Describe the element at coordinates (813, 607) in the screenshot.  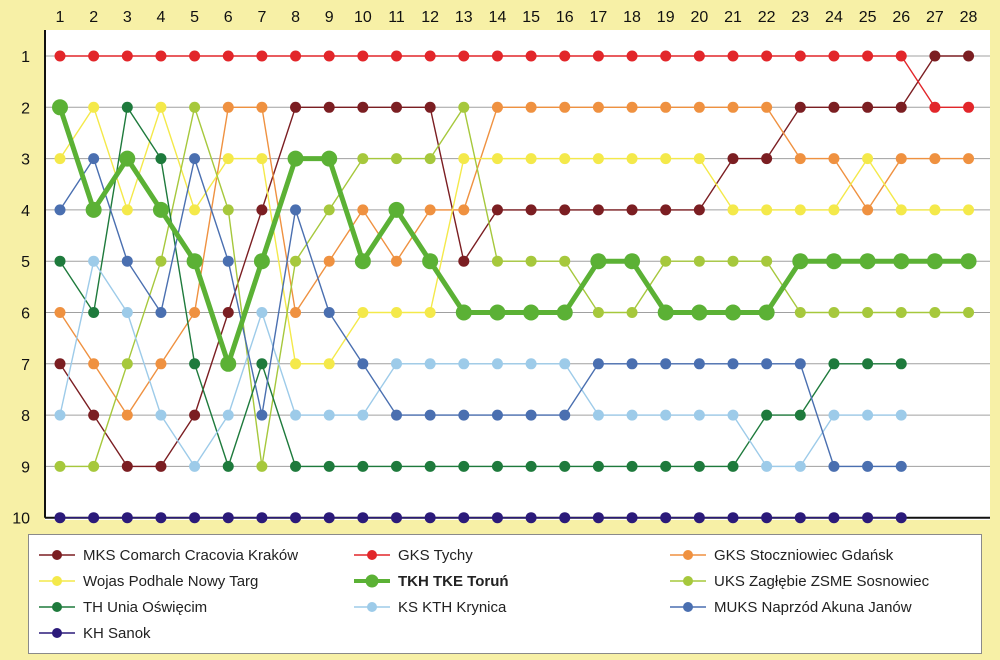
I see `legend-label: MUKS Naprzód Akuna Janów` at that location.